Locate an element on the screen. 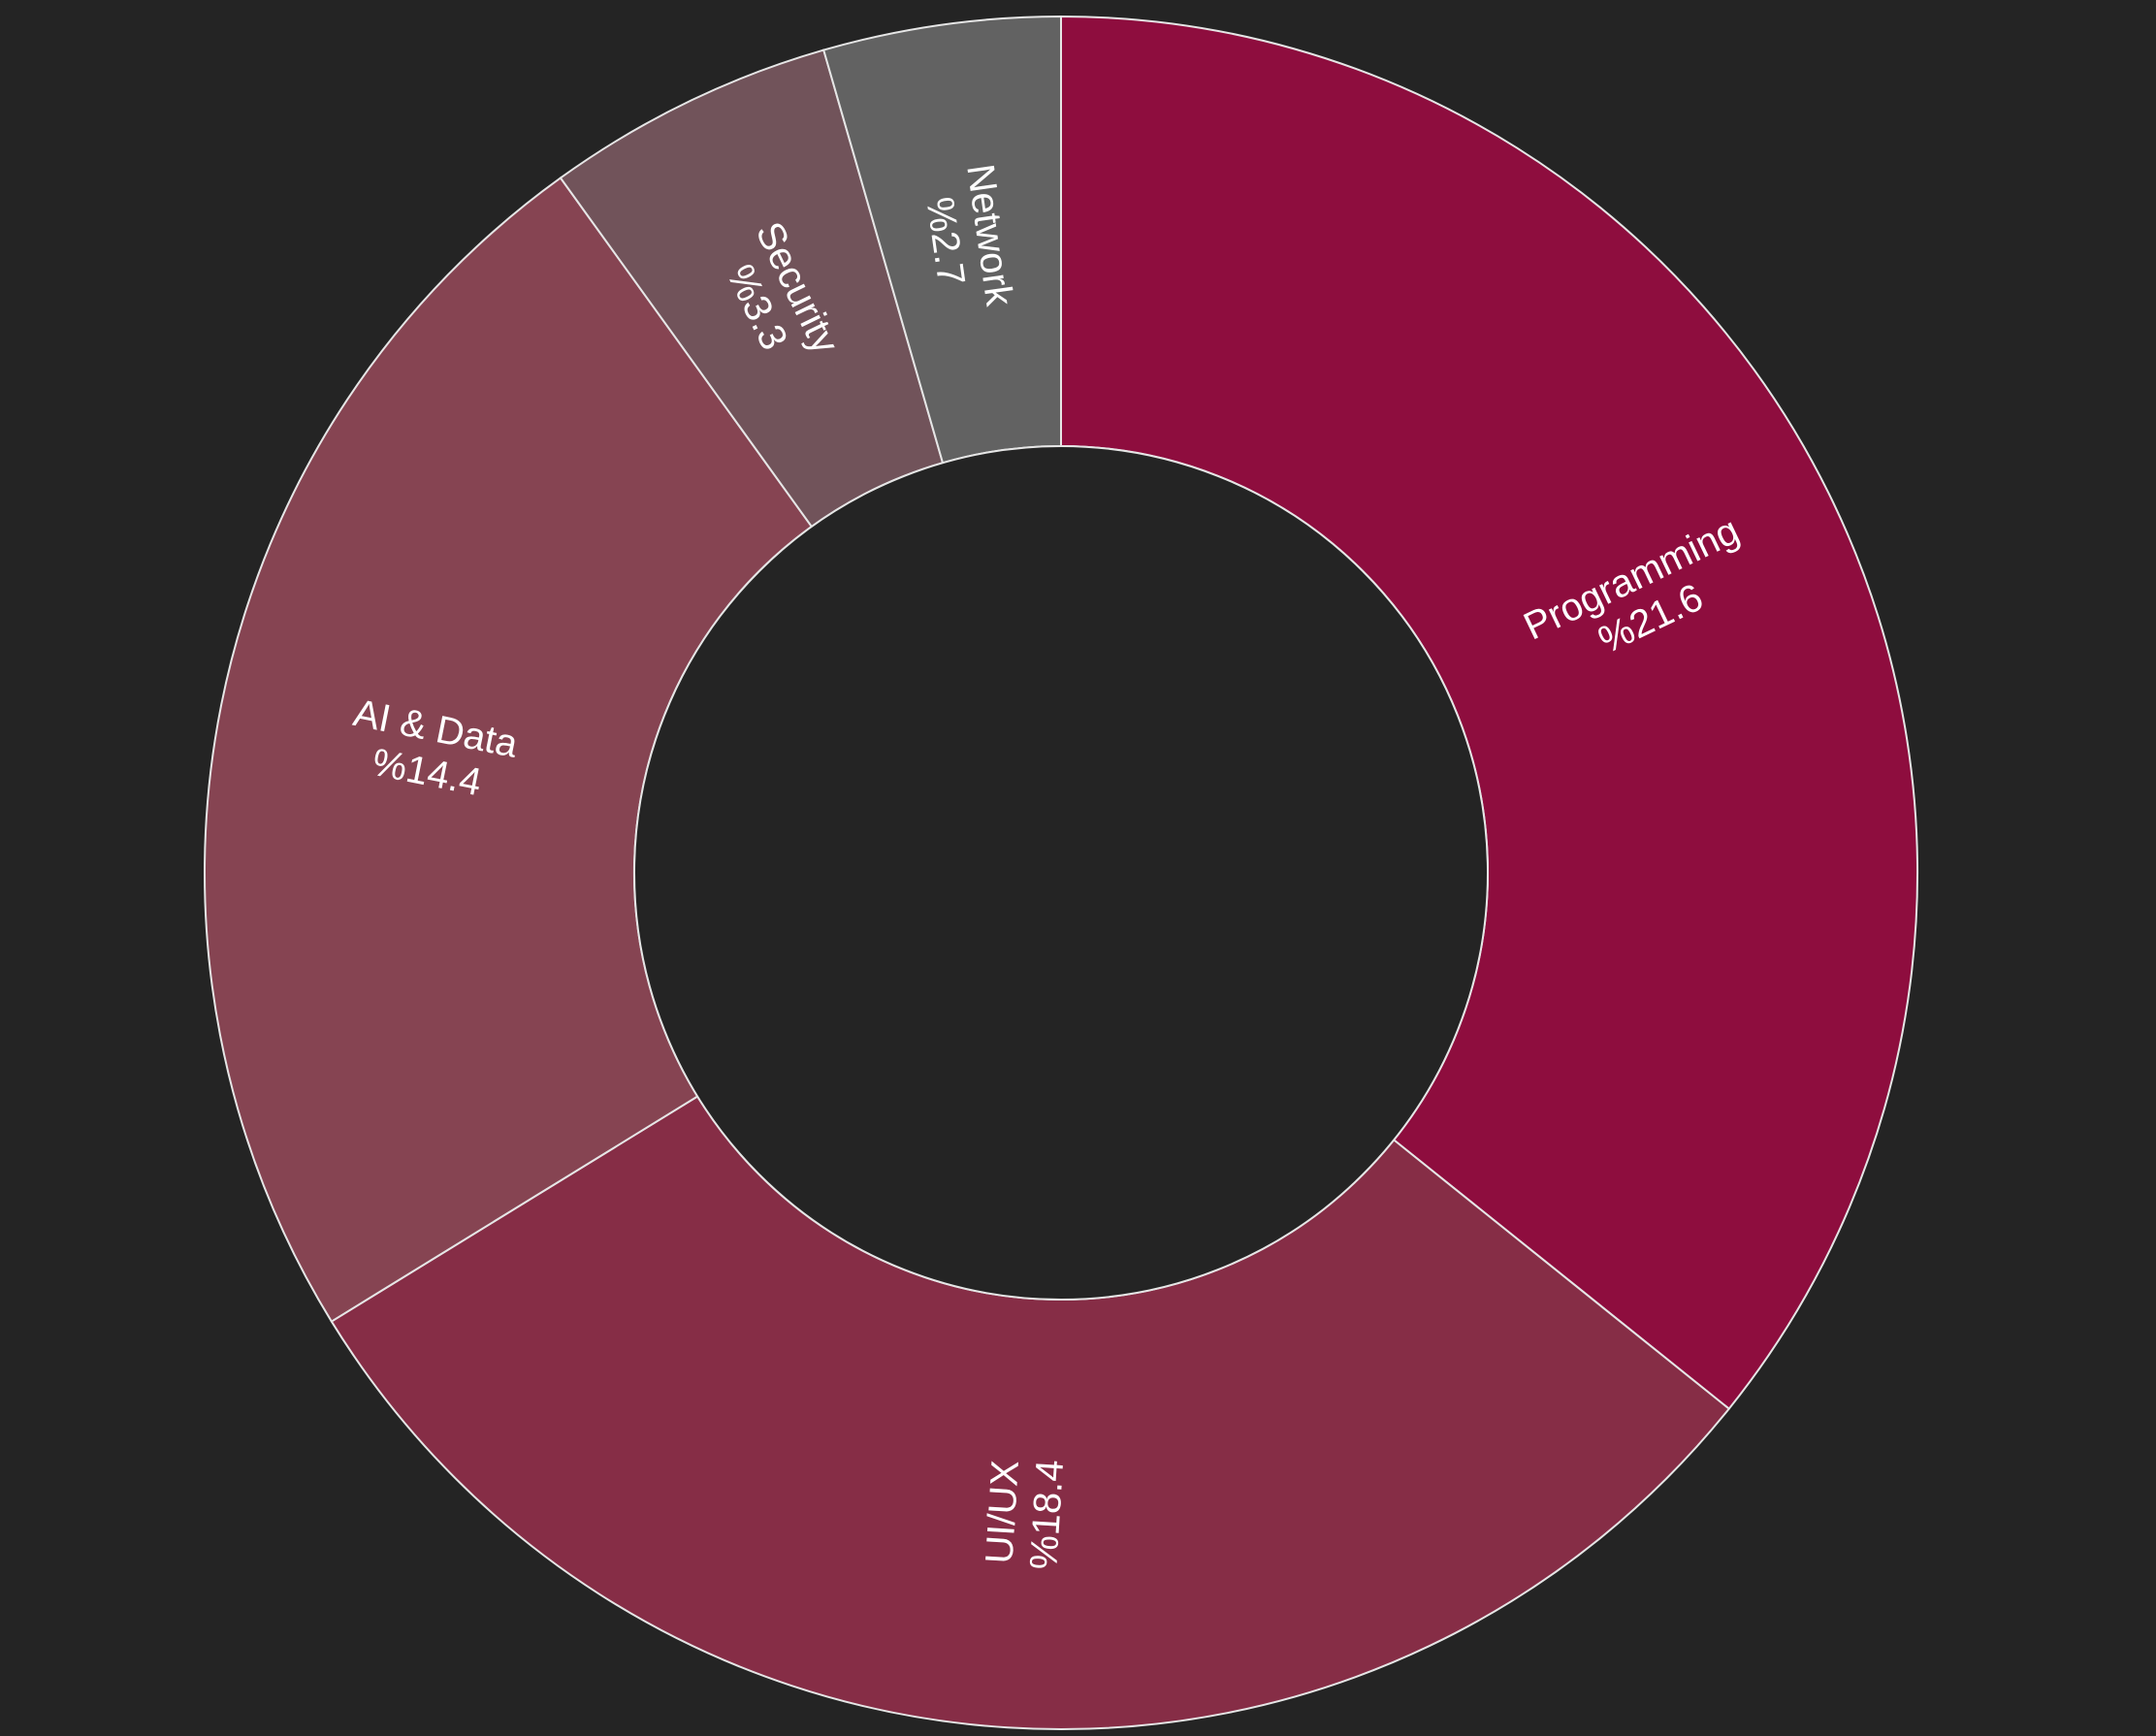  slice-label-group-ui-ux: UI/UX%18.4 is located at coordinates (1025, 1515).